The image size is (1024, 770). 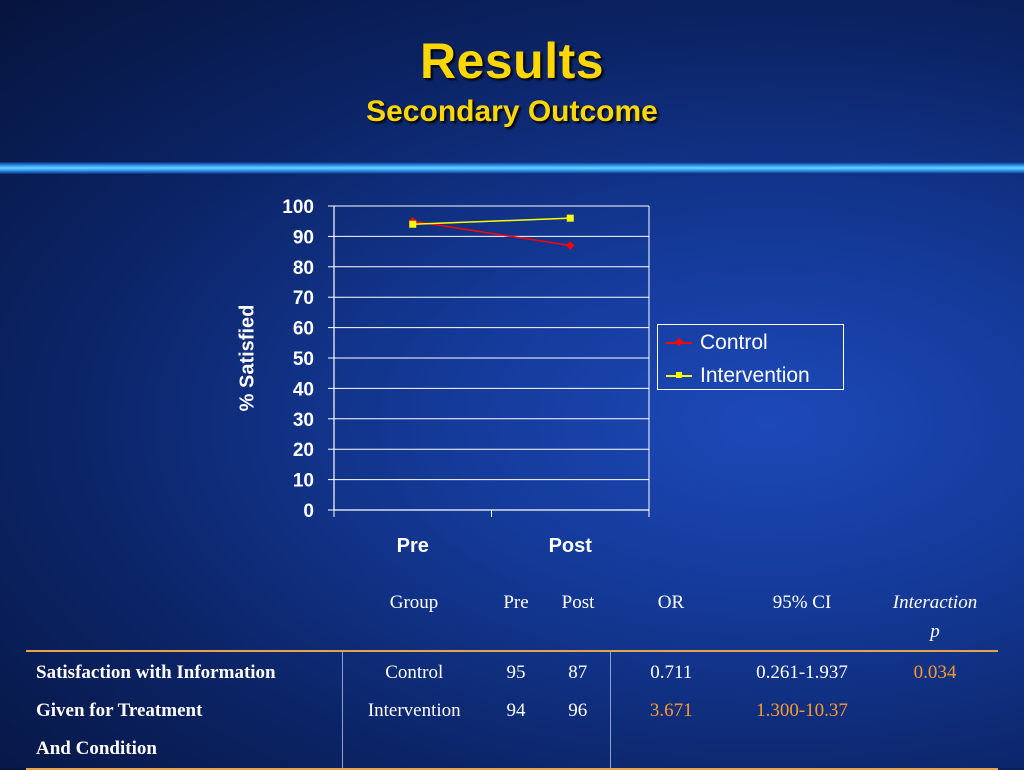 I want to click on slide-subtitle: Secondary Outcome, so click(x=512, y=111).